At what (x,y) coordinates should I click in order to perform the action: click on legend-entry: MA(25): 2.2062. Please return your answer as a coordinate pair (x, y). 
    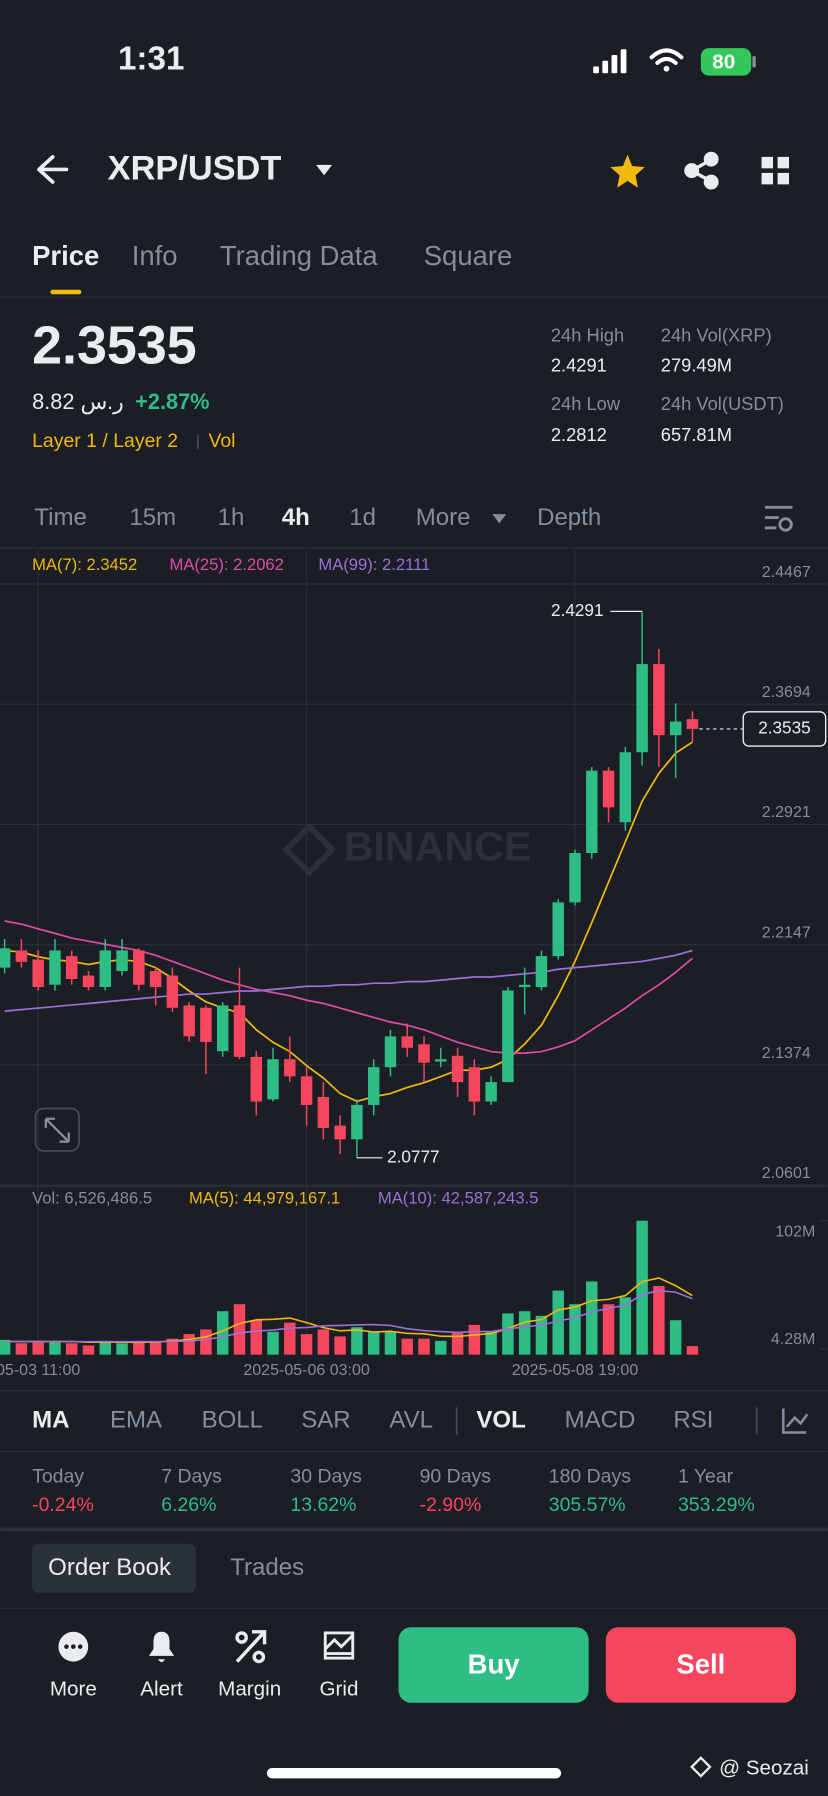
    Looking at the image, I should click on (227, 564).